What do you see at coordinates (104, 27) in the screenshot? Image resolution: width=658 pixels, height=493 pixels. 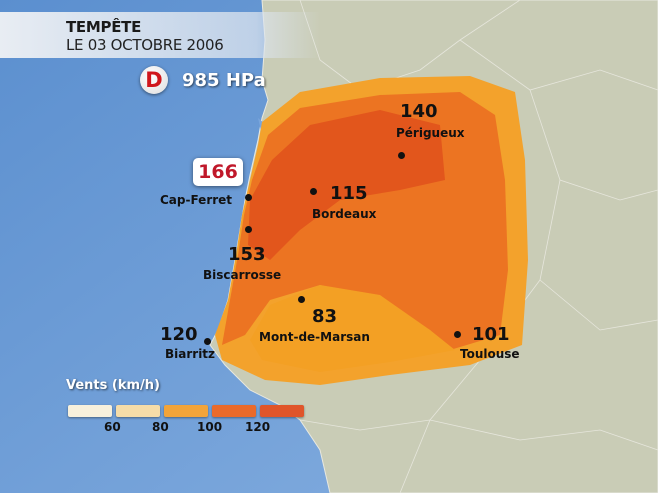 I see `map-title: TEMPÊTE` at bounding box center [104, 27].